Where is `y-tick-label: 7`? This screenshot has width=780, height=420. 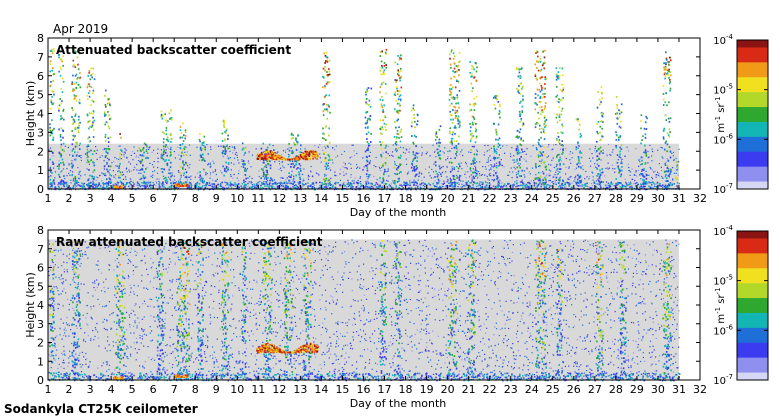 y-tick-label: 7 is located at coordinates (40, 249).